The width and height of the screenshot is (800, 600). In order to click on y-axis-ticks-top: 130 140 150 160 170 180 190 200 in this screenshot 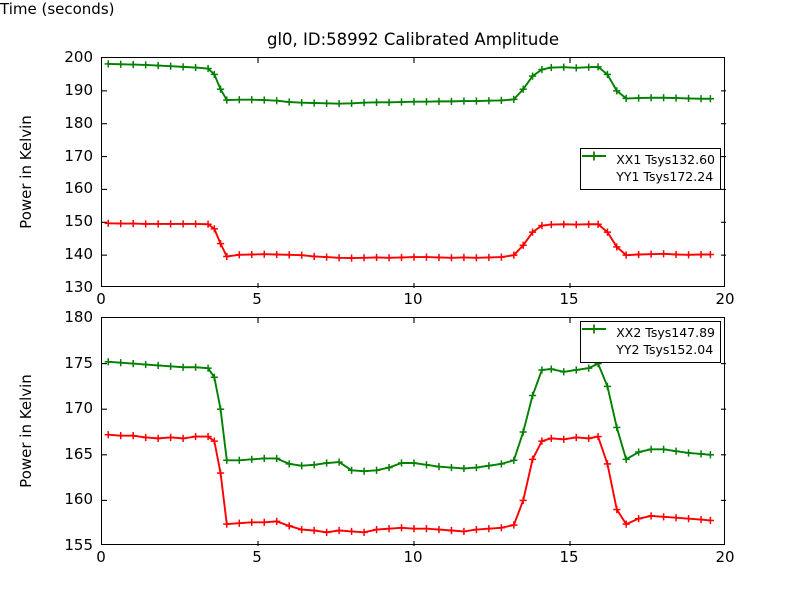, I will do `click(70, 172)`.